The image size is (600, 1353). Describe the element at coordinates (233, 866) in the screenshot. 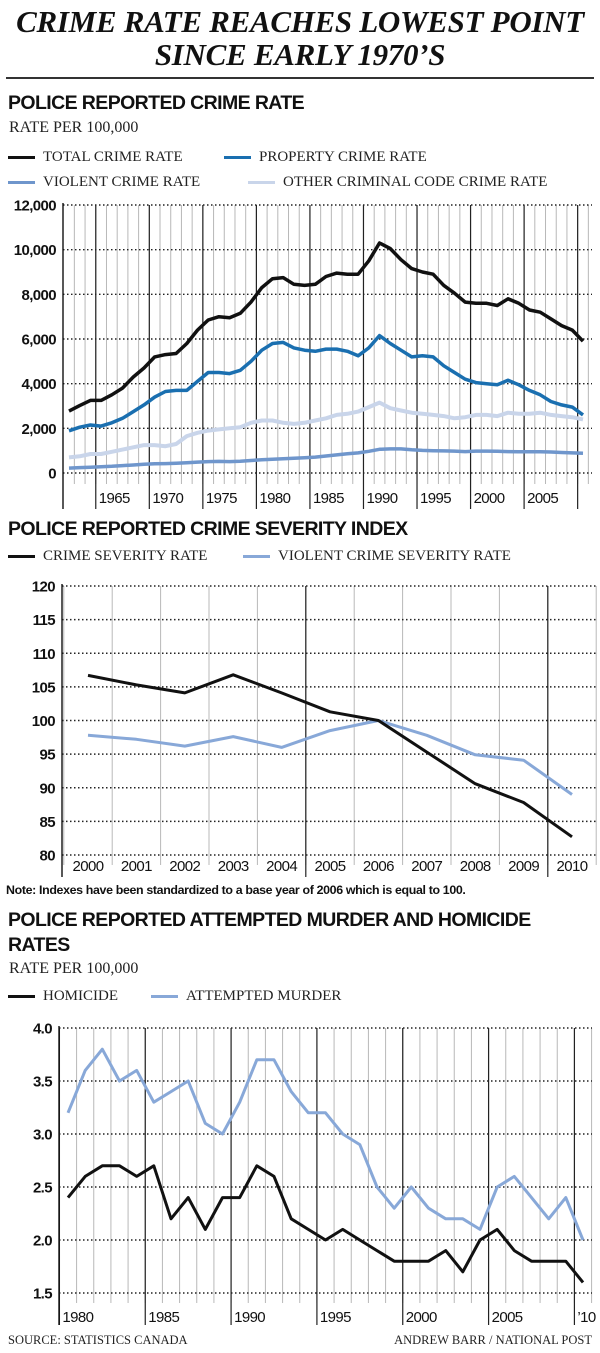

I see `x-tick-label: 2003` at that location.